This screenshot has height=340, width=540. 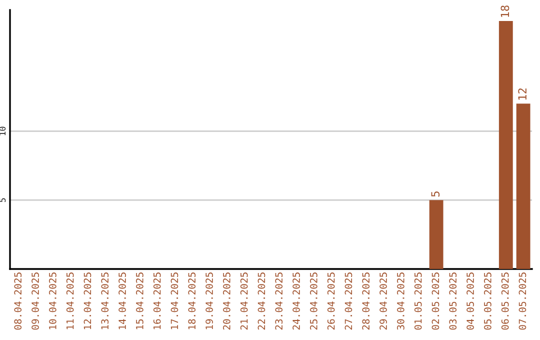 I want to click on x-tick-label: 09.04.2025, so click(x=35, y=301).